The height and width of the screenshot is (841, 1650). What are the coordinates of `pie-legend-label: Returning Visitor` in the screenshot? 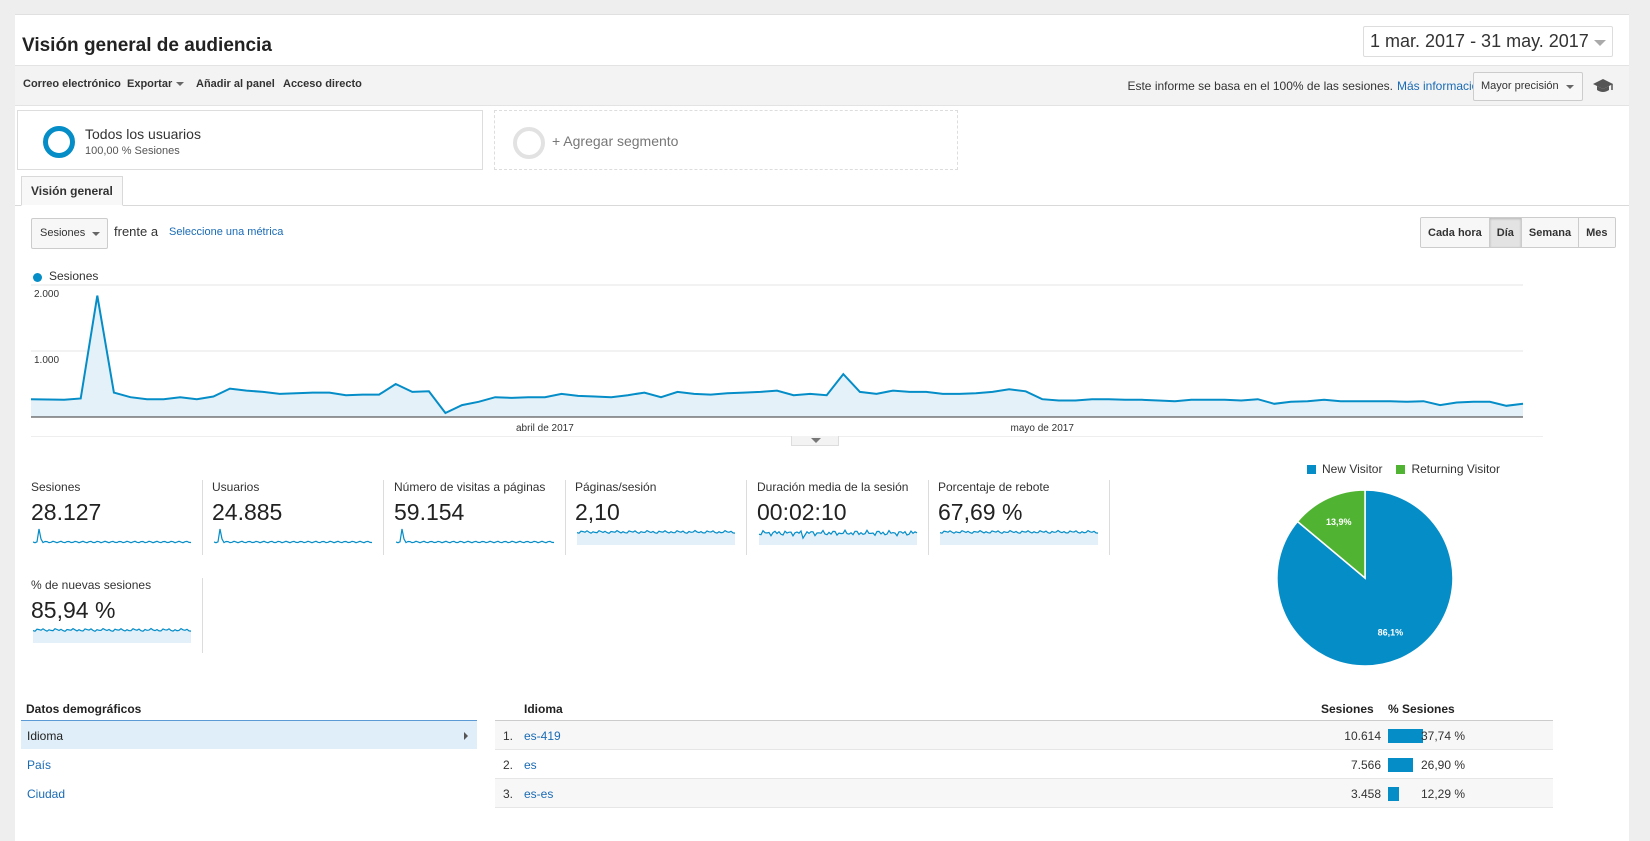 It's located at (1455, 469).